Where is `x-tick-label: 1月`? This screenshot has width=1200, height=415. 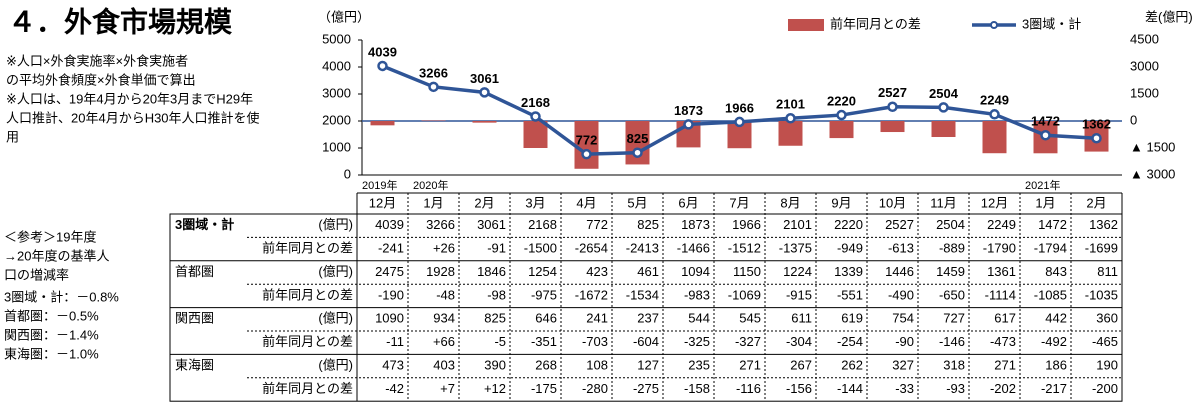
x-tick-label: 1月 is located at coordinates (433, 202).